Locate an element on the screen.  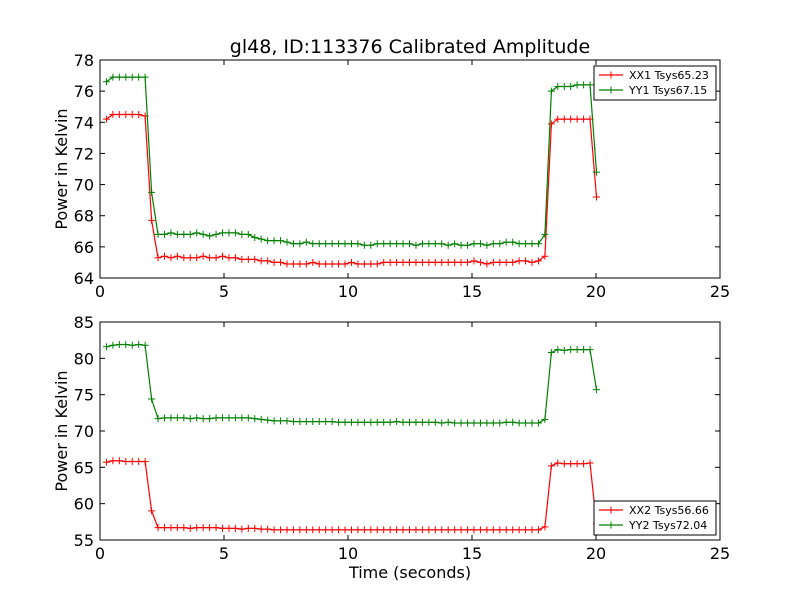
figure-title: gl48, ID:113376 Calibrated Amplitude is located at coordinates (410, 47).